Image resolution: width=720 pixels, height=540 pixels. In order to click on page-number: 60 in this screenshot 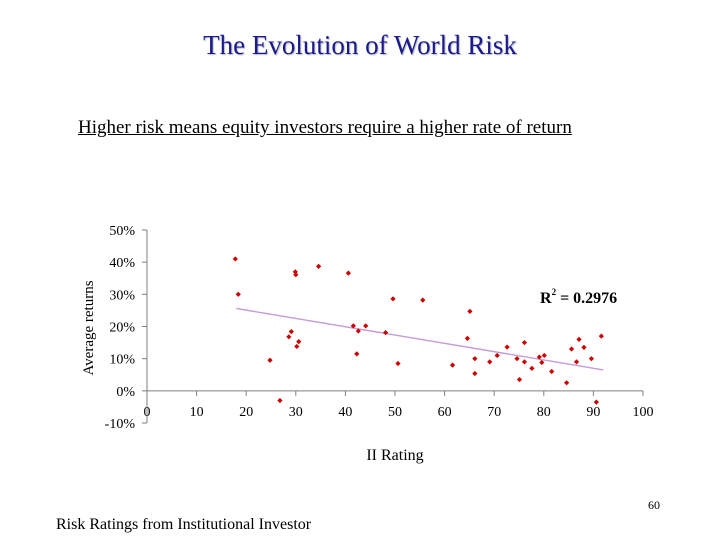, I will do `click(654, 505)`.